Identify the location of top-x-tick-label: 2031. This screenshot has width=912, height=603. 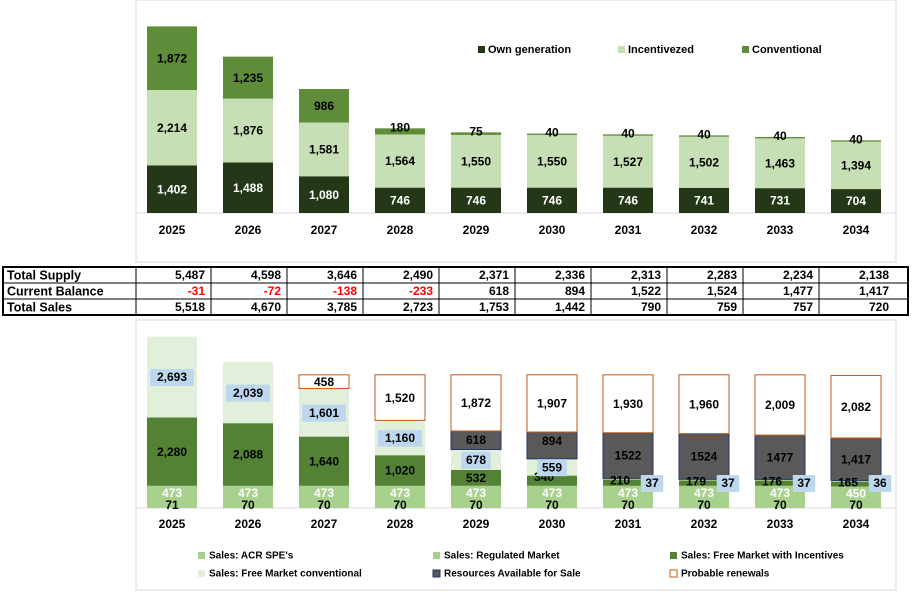
(628, 230).